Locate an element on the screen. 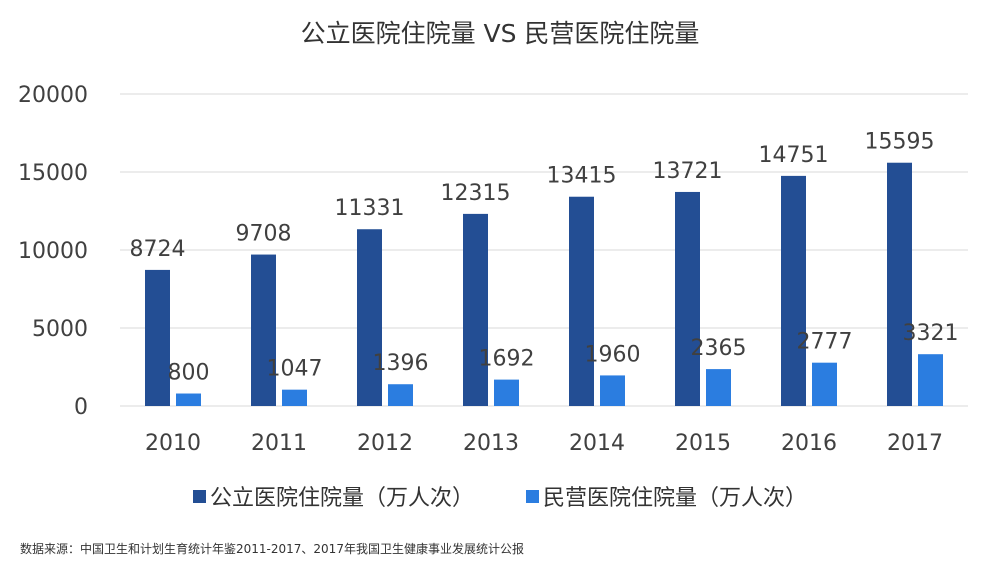 The width and height of the screenshot is (1000, 569). x-tick-label: 2011 is located at coordinates (279, 443).